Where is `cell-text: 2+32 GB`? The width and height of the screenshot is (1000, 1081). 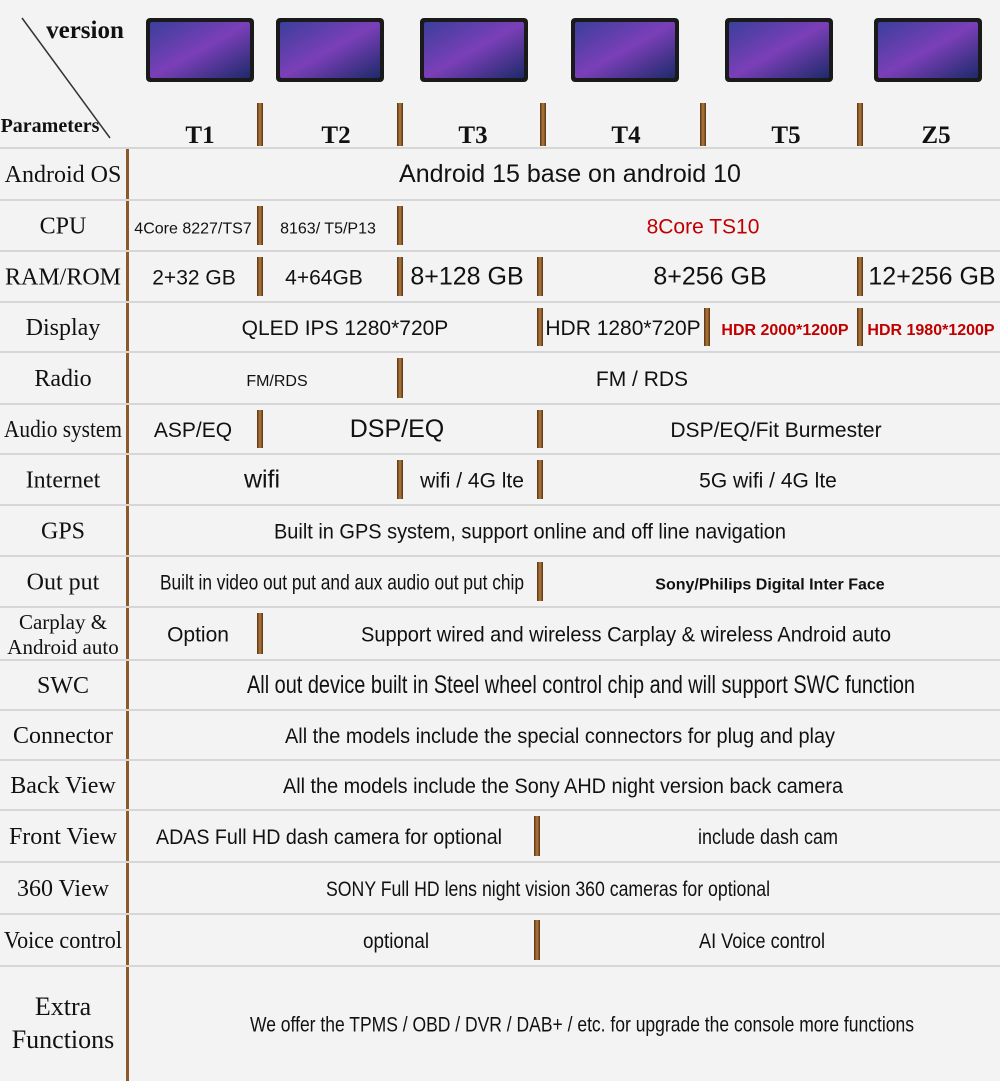
cell-text: 2+32 GB is located at coordinates (193, 278).